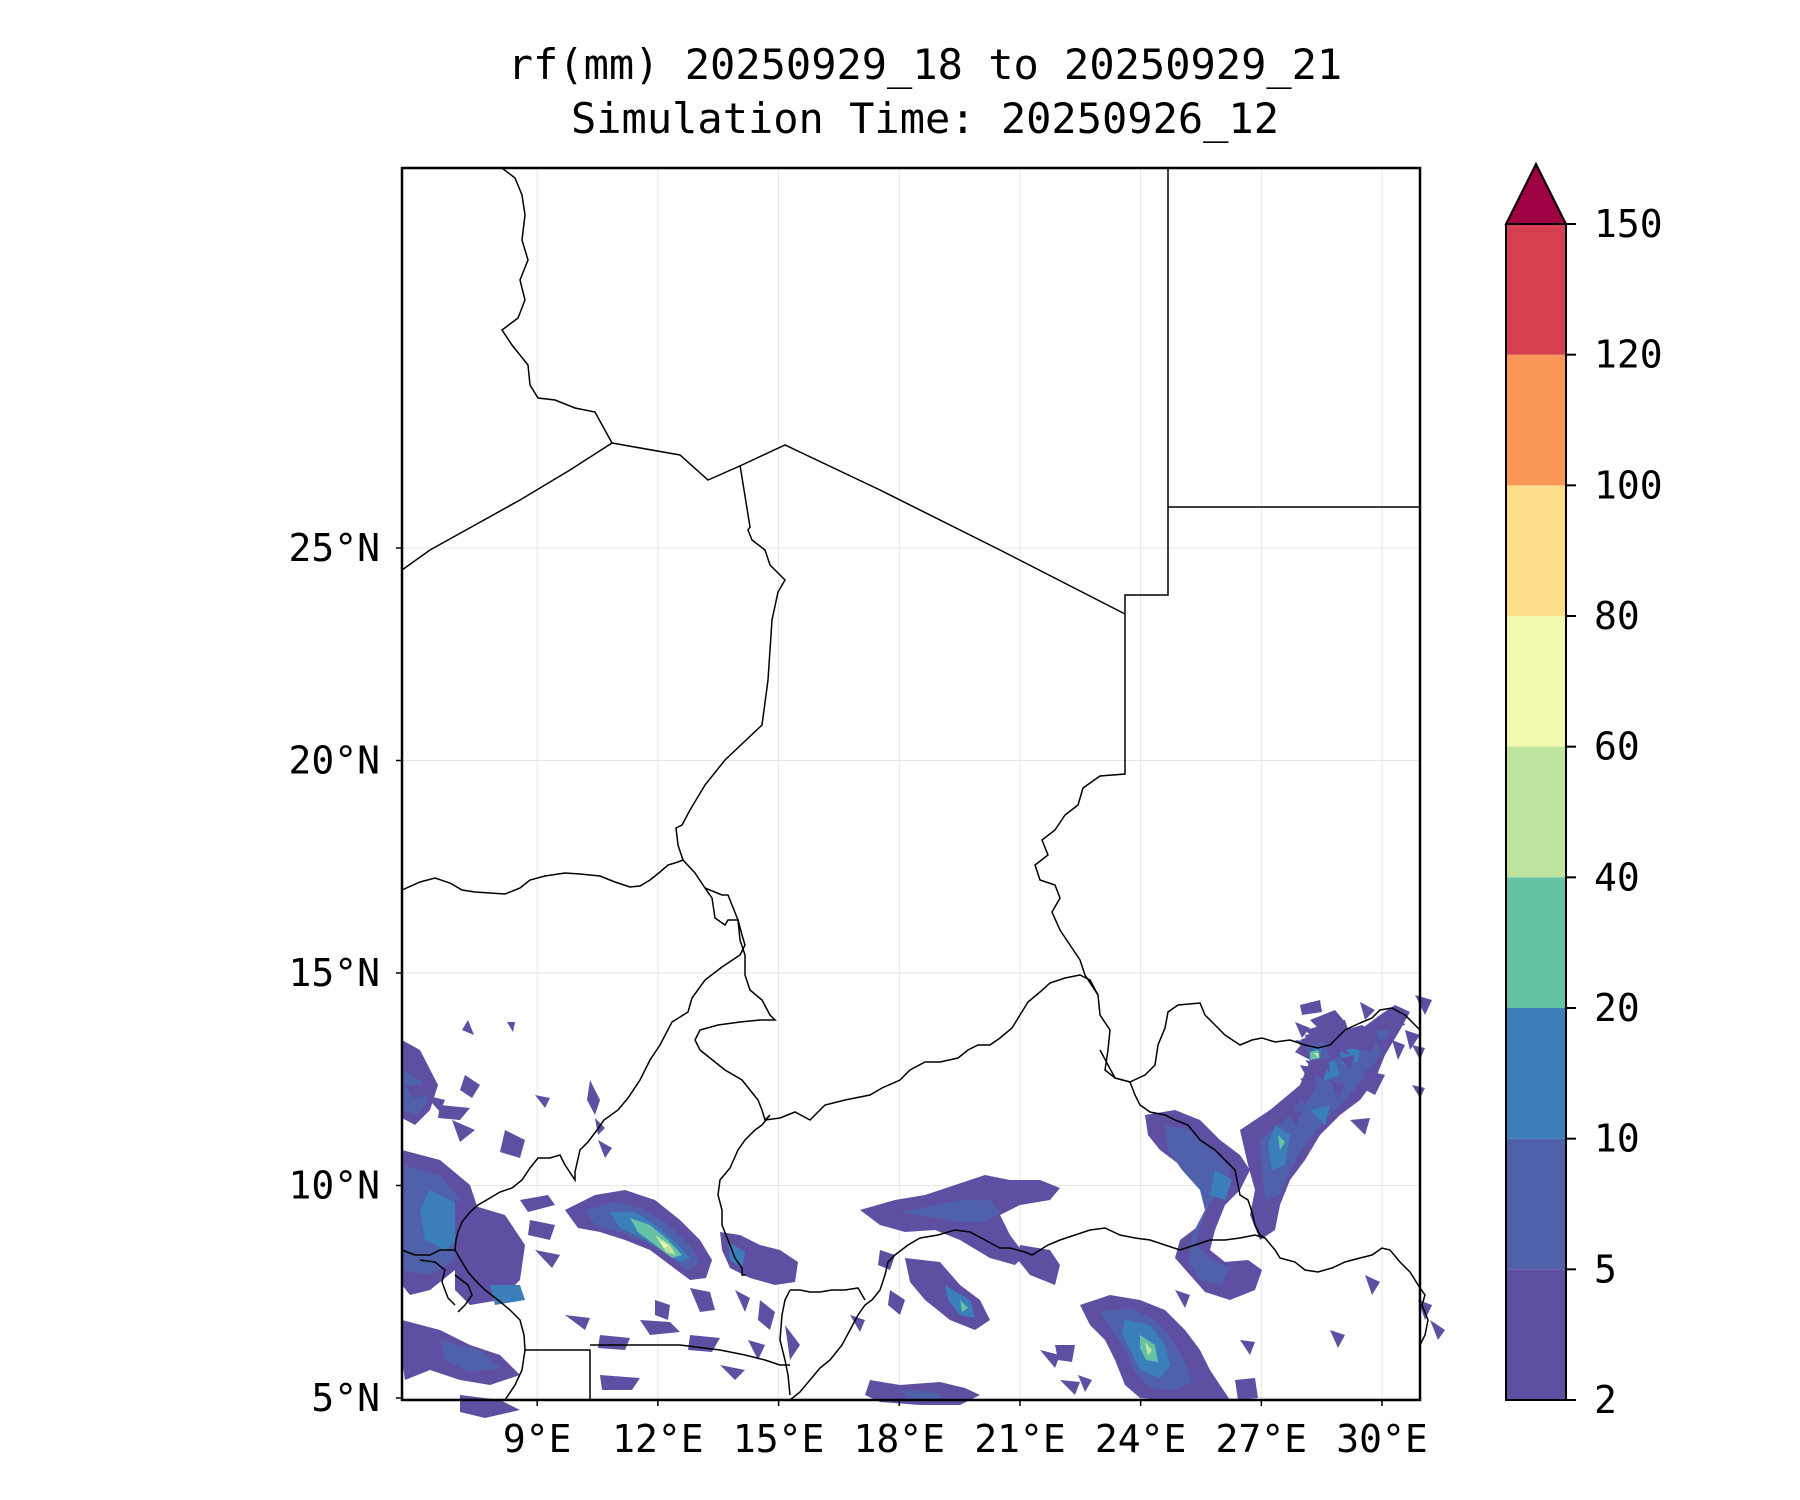  I want to click on lon-tick-label: 30°E, so click(1382, 1439).